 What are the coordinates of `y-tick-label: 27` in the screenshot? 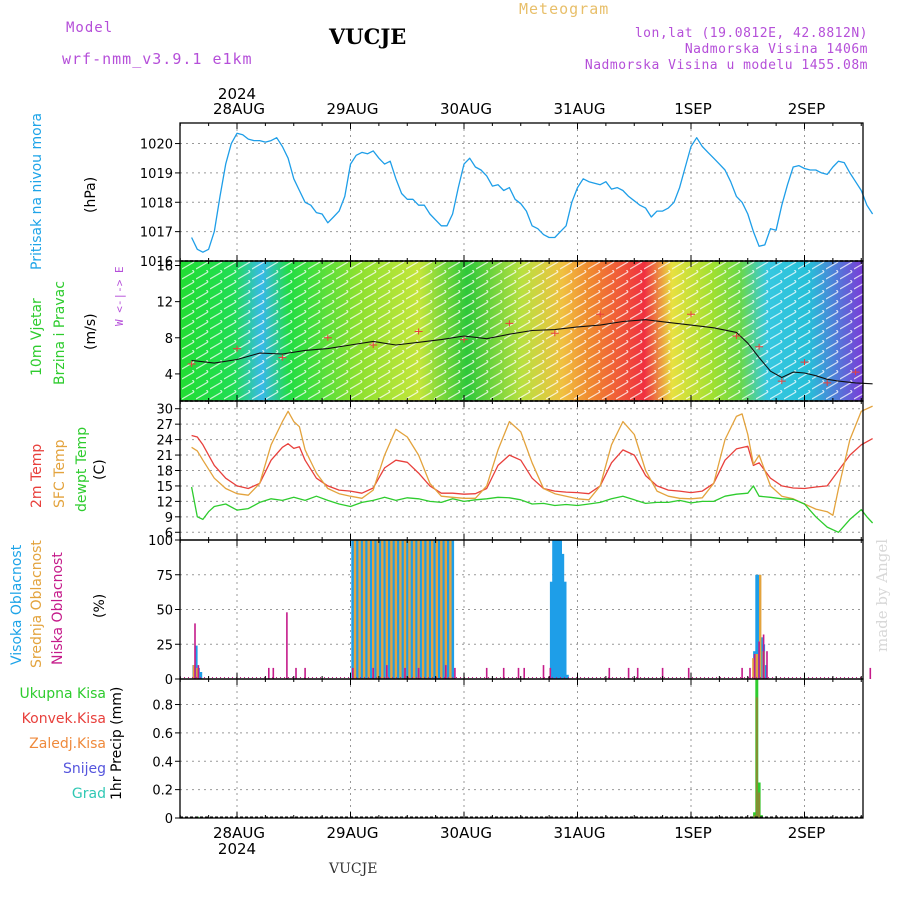 It's located at (164, 425).